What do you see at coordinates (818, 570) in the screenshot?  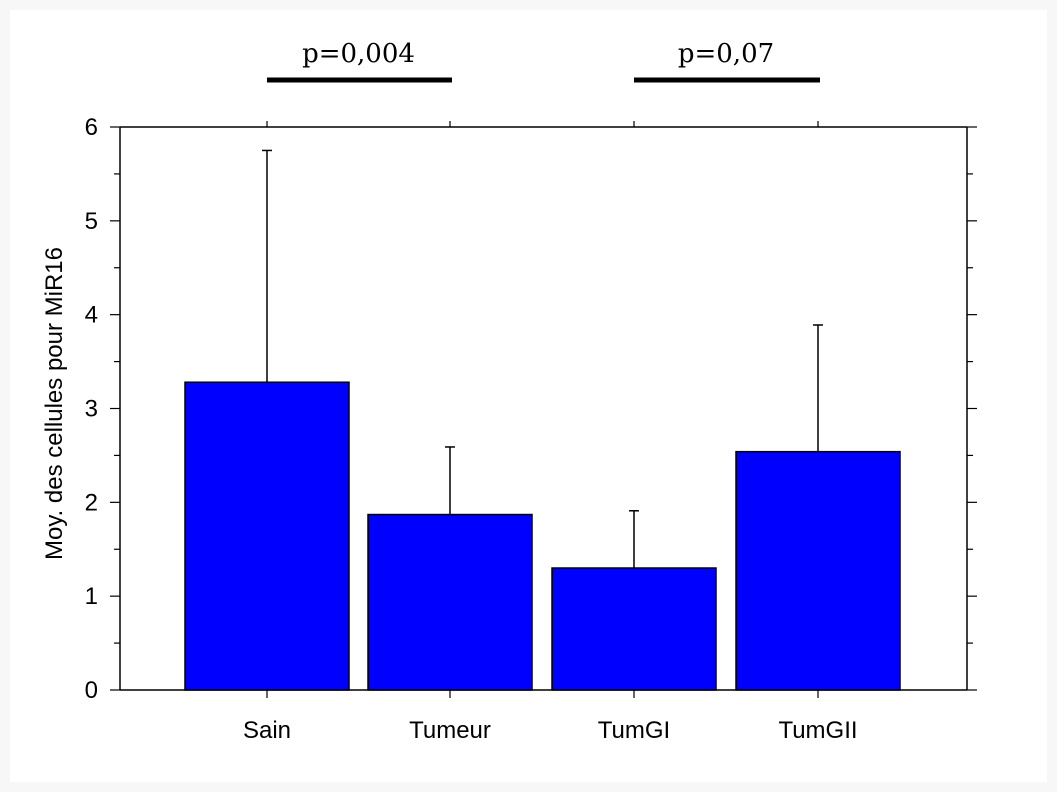 I see `bar-tumgii` at bounding box center [818, 570].